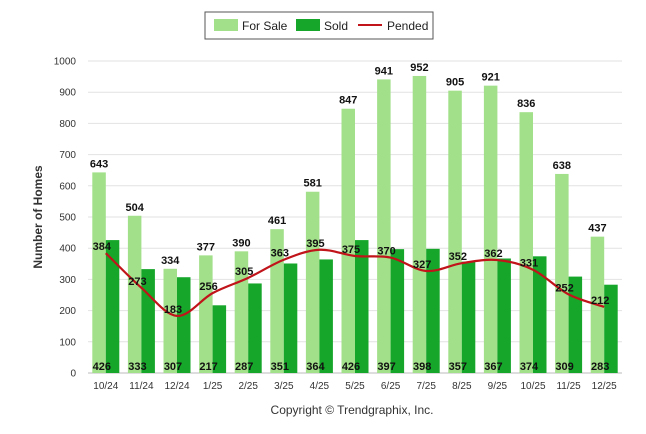  Describe the element at coordinates (38, 217) in the screenshot. I see `y-axis-label: Number of Homes` at that location.